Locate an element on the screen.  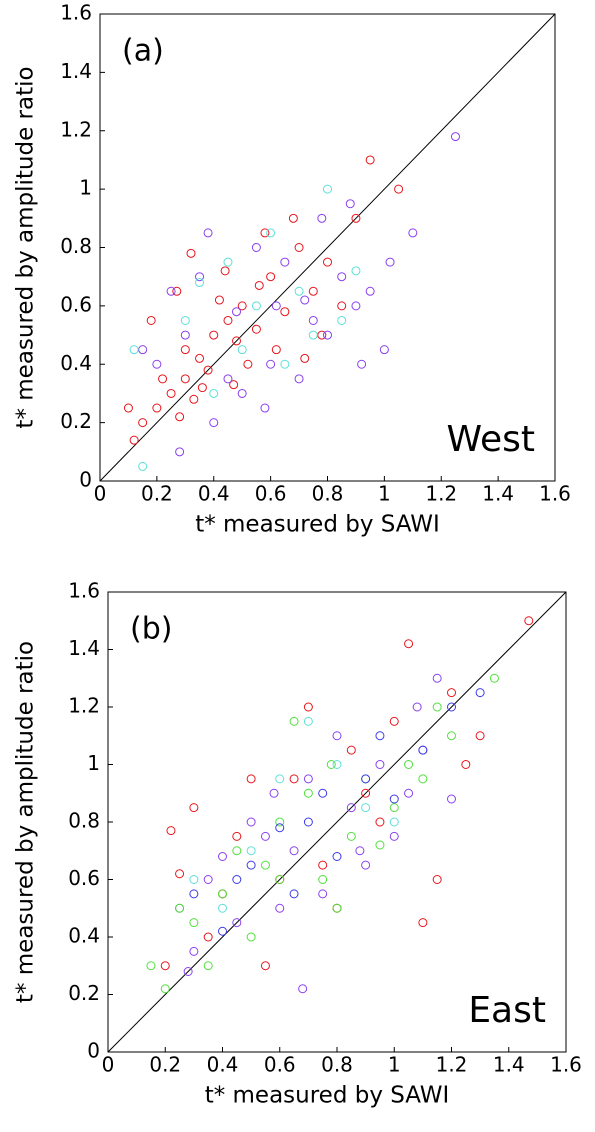
y-axis-label: t* measured by amplitude ratio is located at coordinates (26, 822).